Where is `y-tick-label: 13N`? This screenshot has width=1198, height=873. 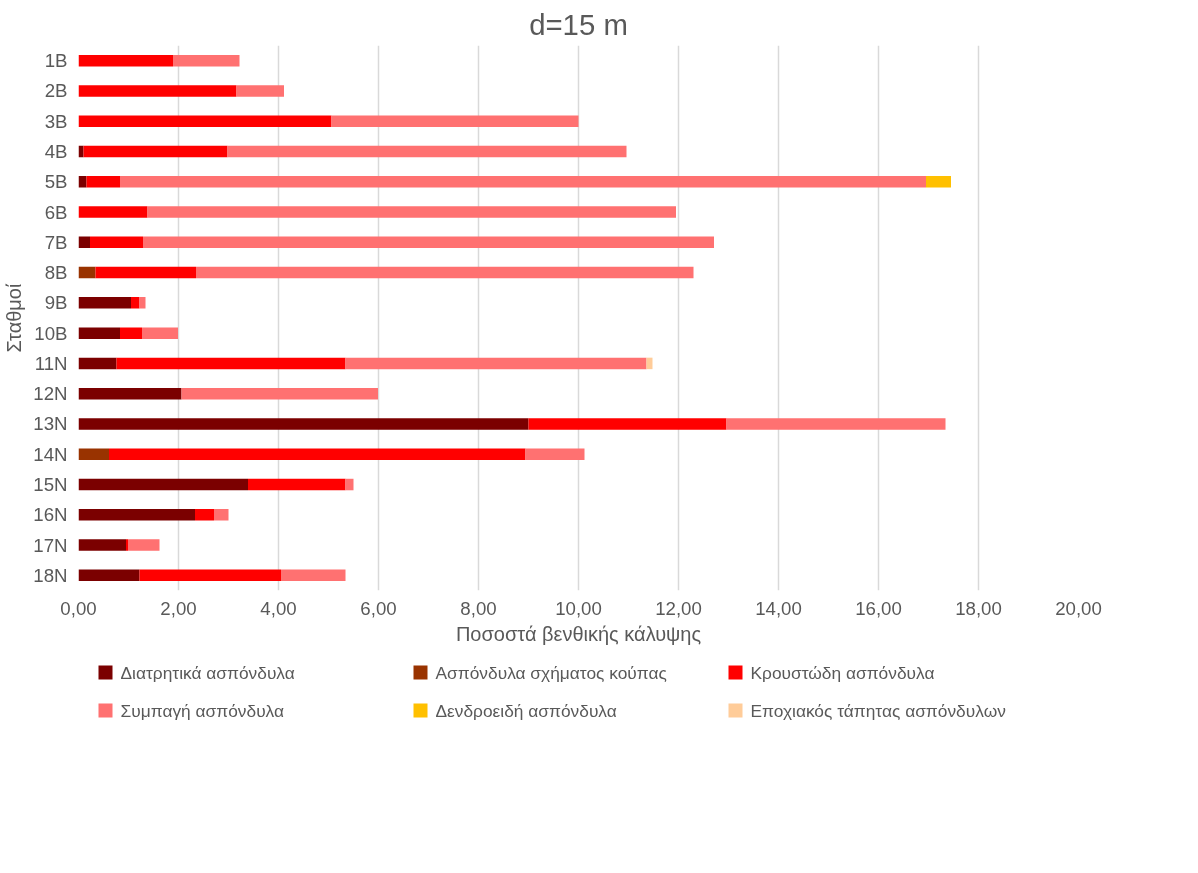 y-tick-label: 13N is located at coordinates (50, 424).